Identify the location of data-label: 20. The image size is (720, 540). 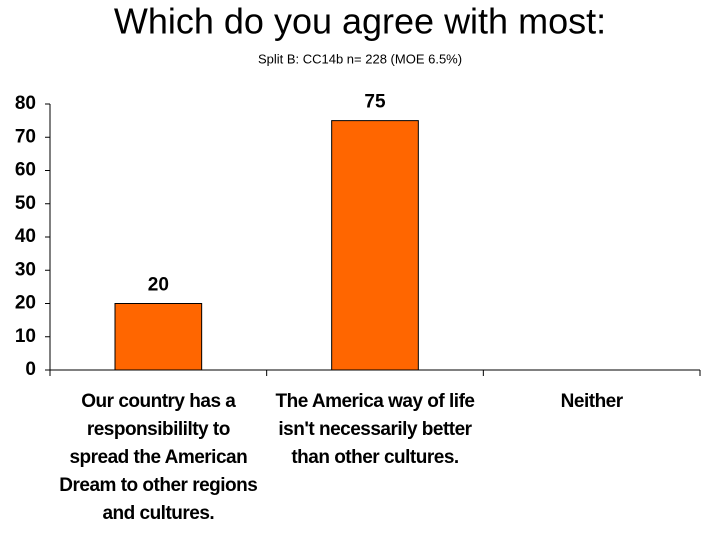
(158, 285).